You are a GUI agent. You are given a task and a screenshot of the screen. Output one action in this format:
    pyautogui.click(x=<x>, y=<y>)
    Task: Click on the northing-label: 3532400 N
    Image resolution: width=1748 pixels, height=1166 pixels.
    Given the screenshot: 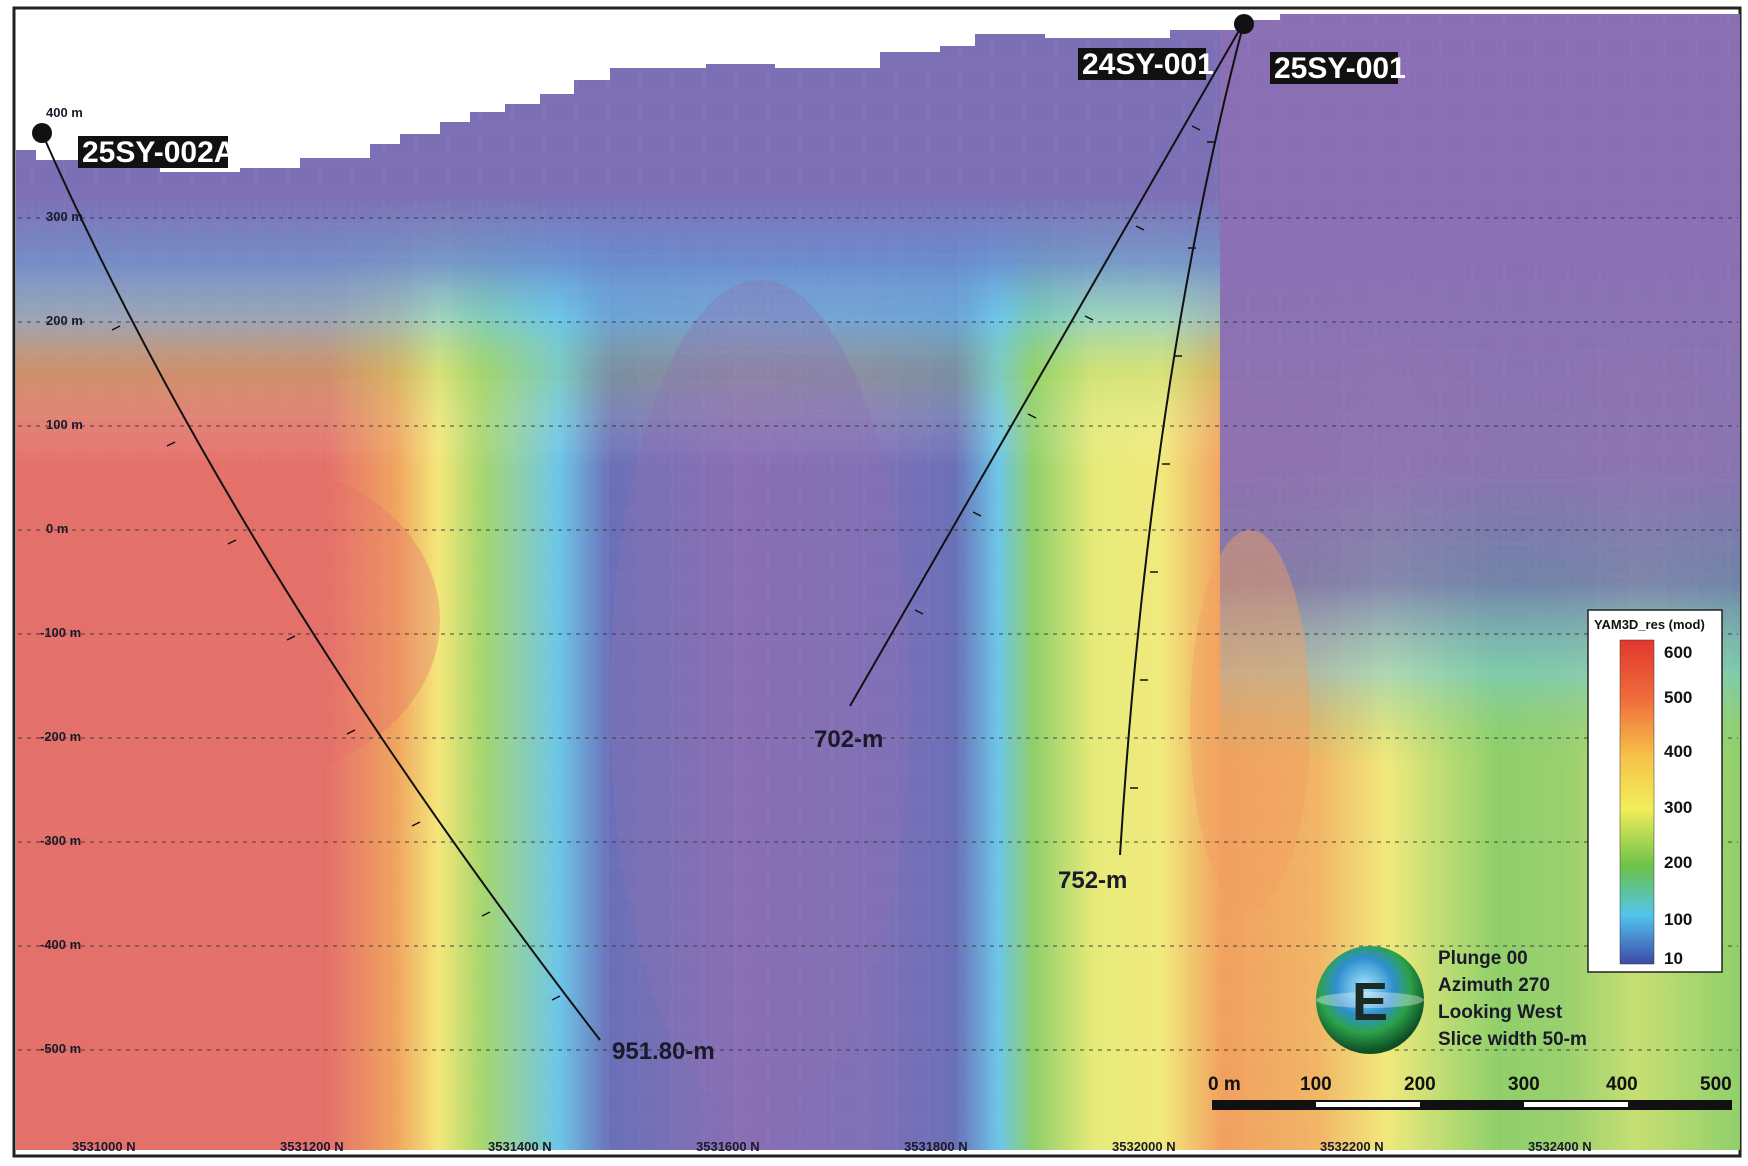 What is the action you would take?
    pyautogui.click(x=1560, y=1146)
    